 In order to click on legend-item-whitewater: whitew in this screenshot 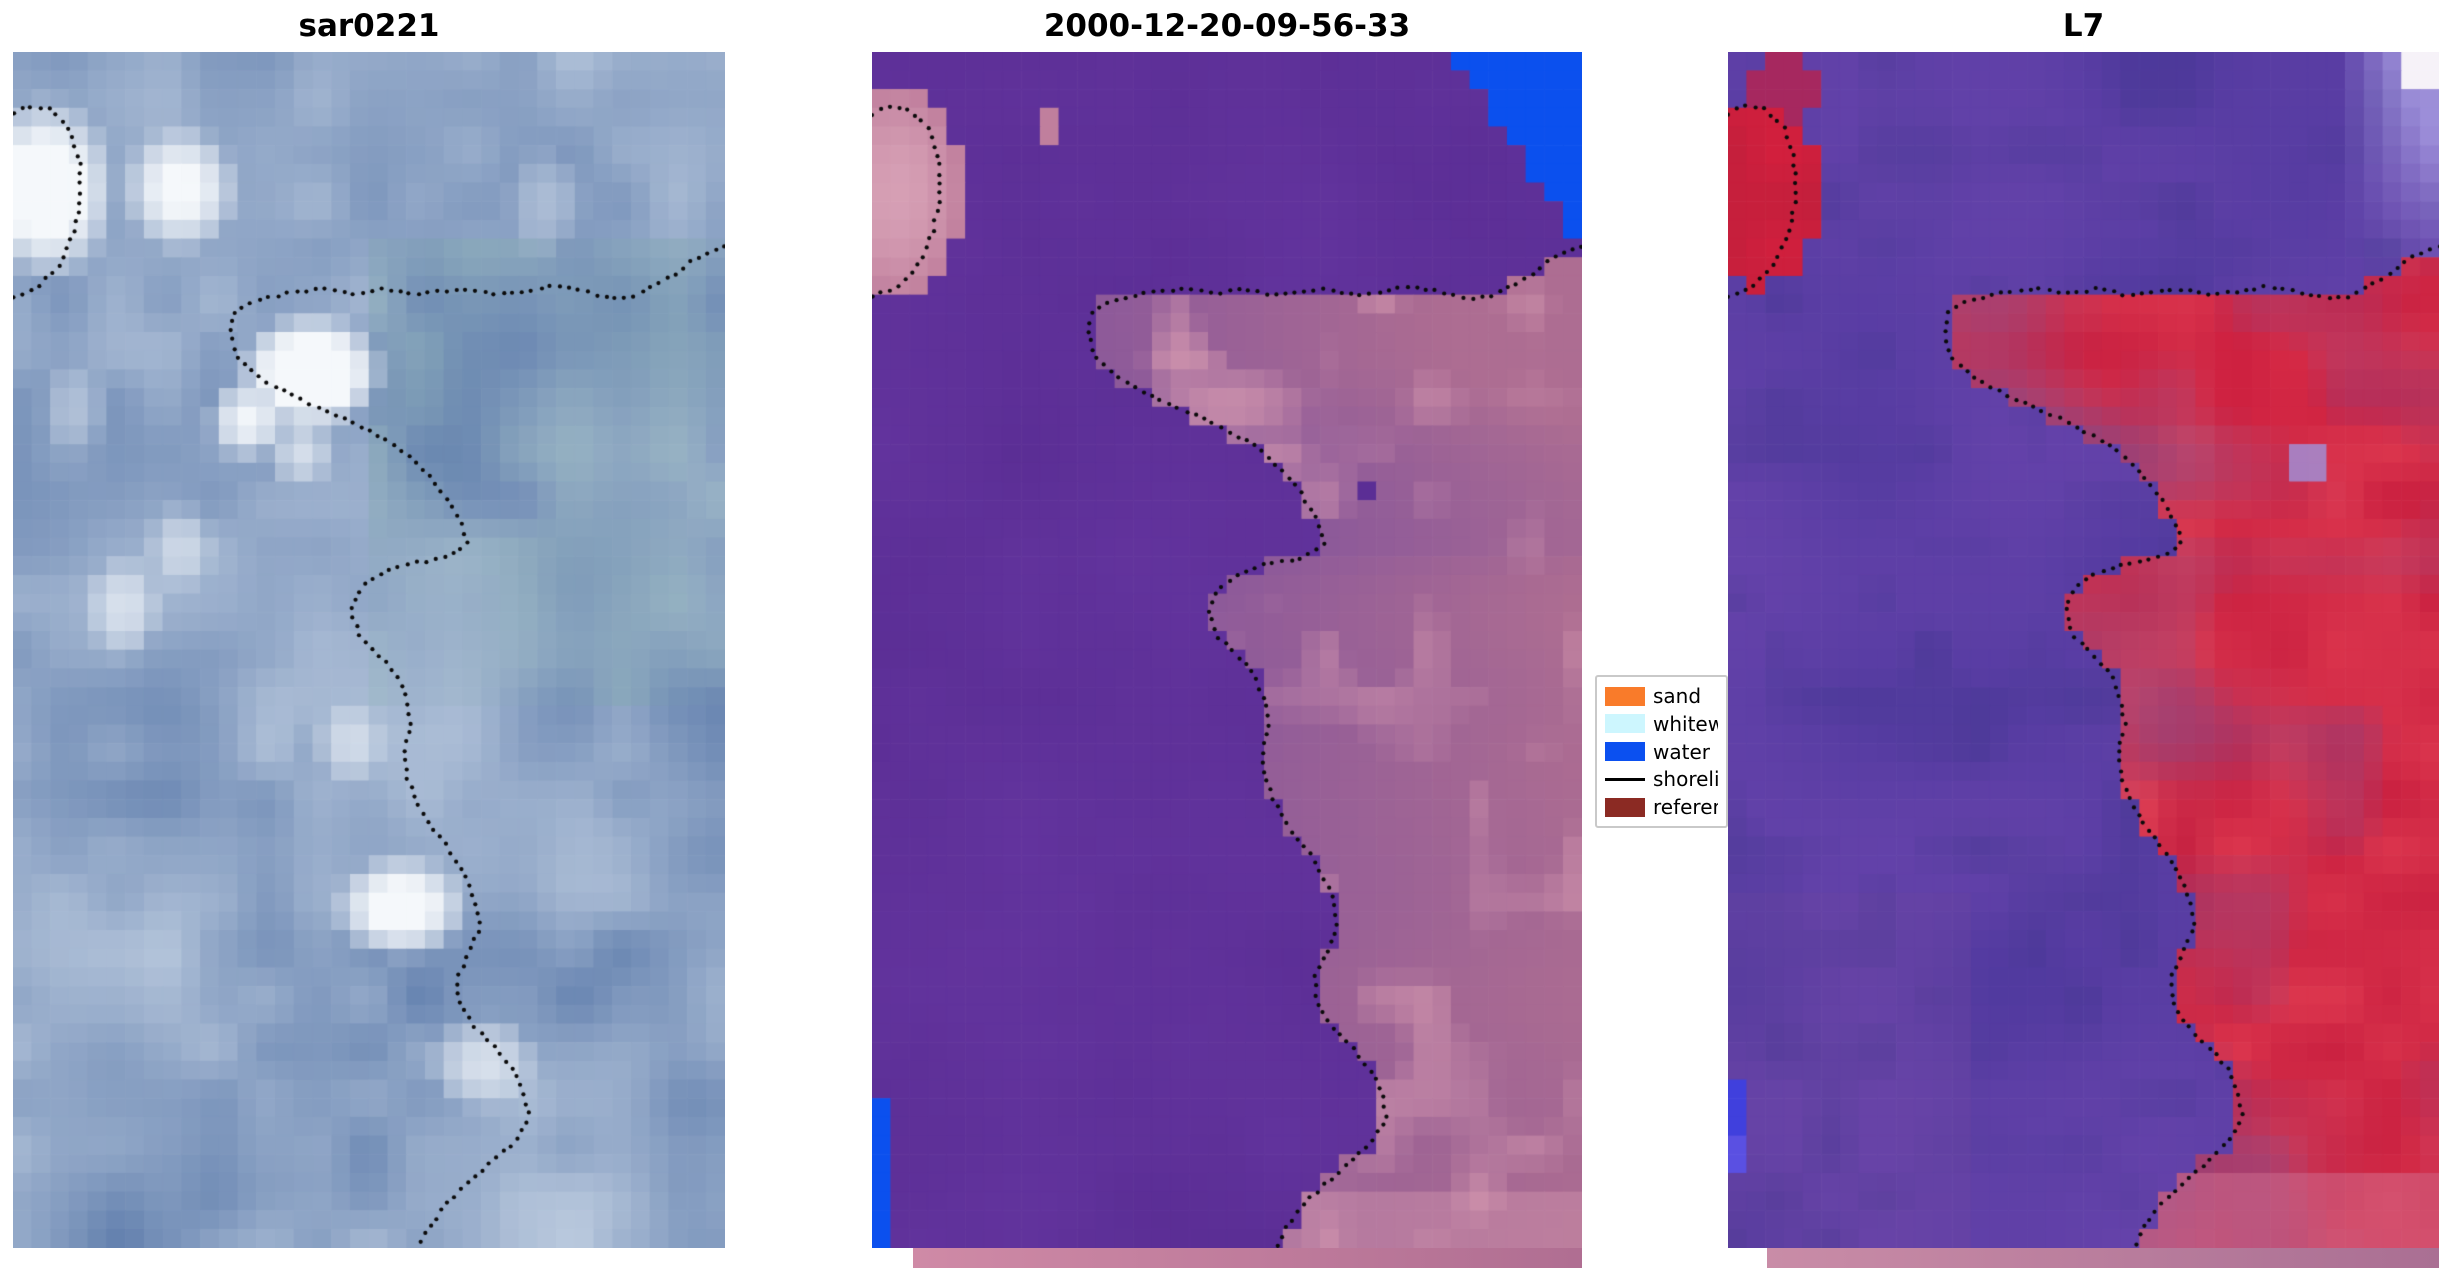, I will do `click(1661, 724)`.